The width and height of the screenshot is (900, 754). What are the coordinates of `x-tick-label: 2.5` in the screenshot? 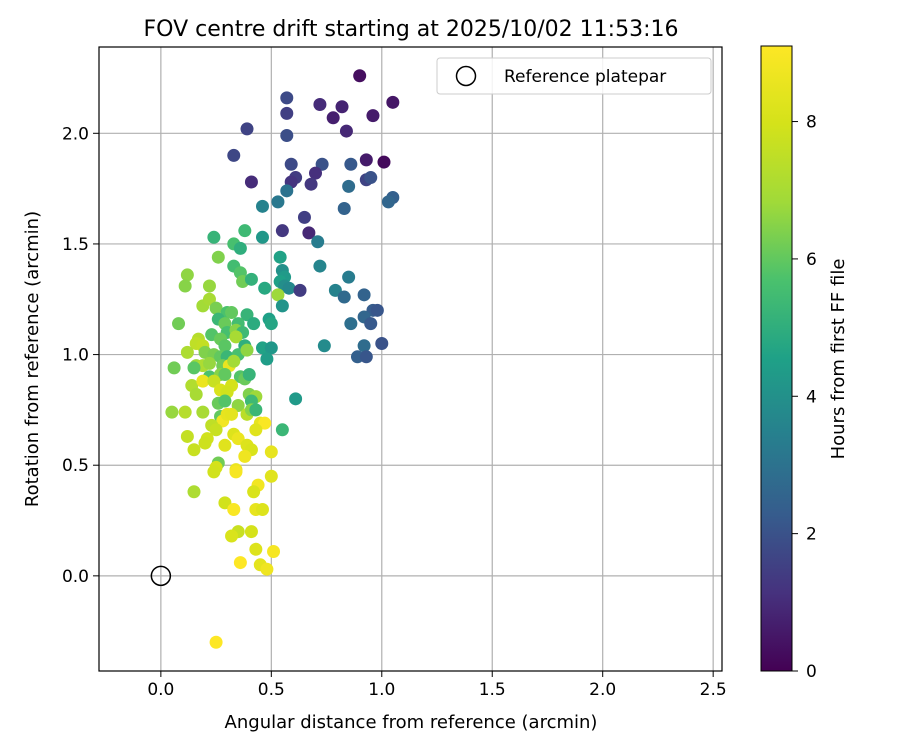 It's located at (713, 690).